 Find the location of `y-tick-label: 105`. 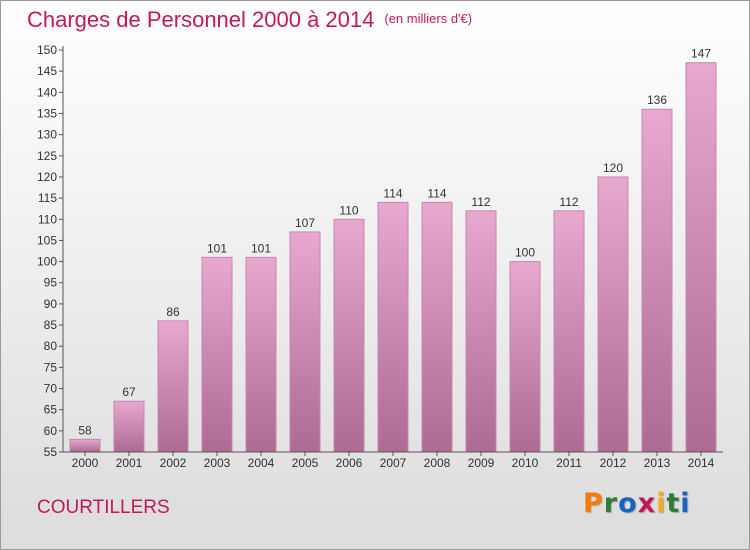

y-tick-label: 105 is located at coordinates (47, 240).